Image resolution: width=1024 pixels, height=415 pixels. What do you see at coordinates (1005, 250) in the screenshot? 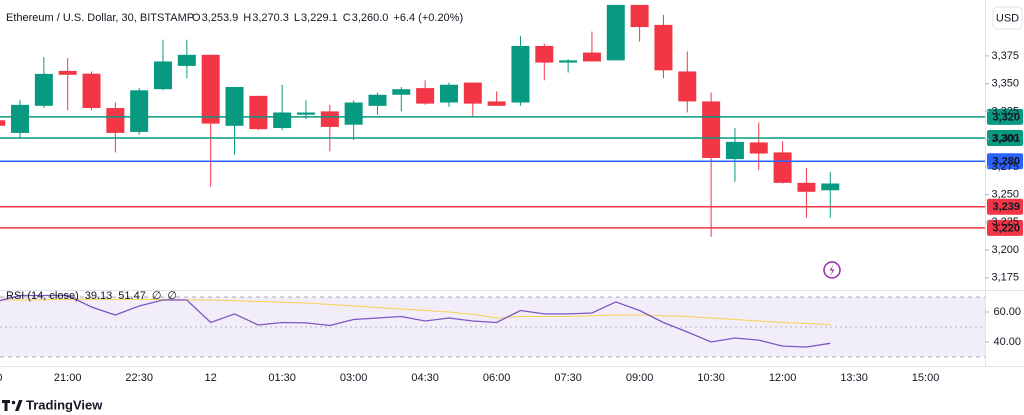
I see `y-tick-label: 3,200` at bounding box center [1005, 250].